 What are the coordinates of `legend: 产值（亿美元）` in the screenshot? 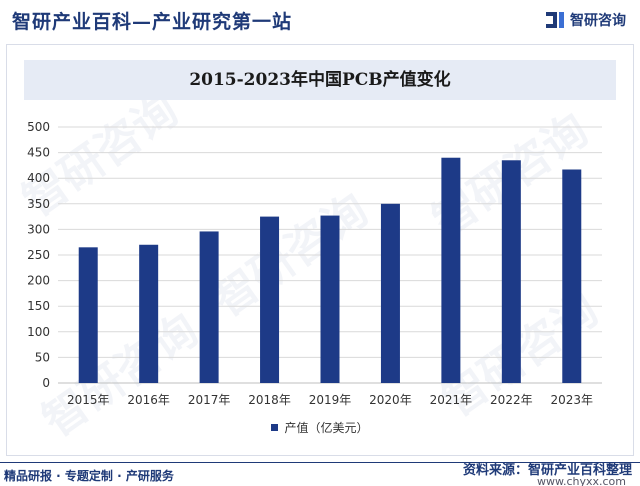 It's located at (320, 427).